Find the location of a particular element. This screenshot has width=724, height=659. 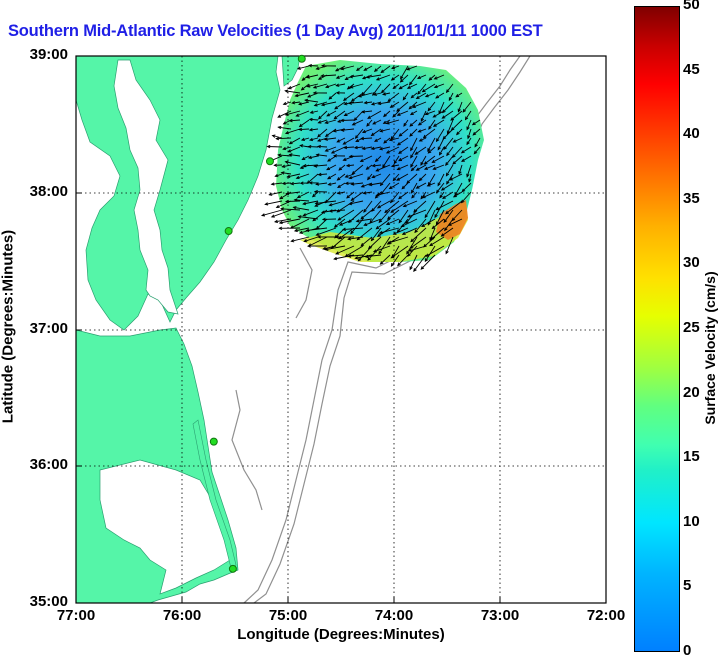

y-tick-label: 38:00 is located at coordinates (48, 191).